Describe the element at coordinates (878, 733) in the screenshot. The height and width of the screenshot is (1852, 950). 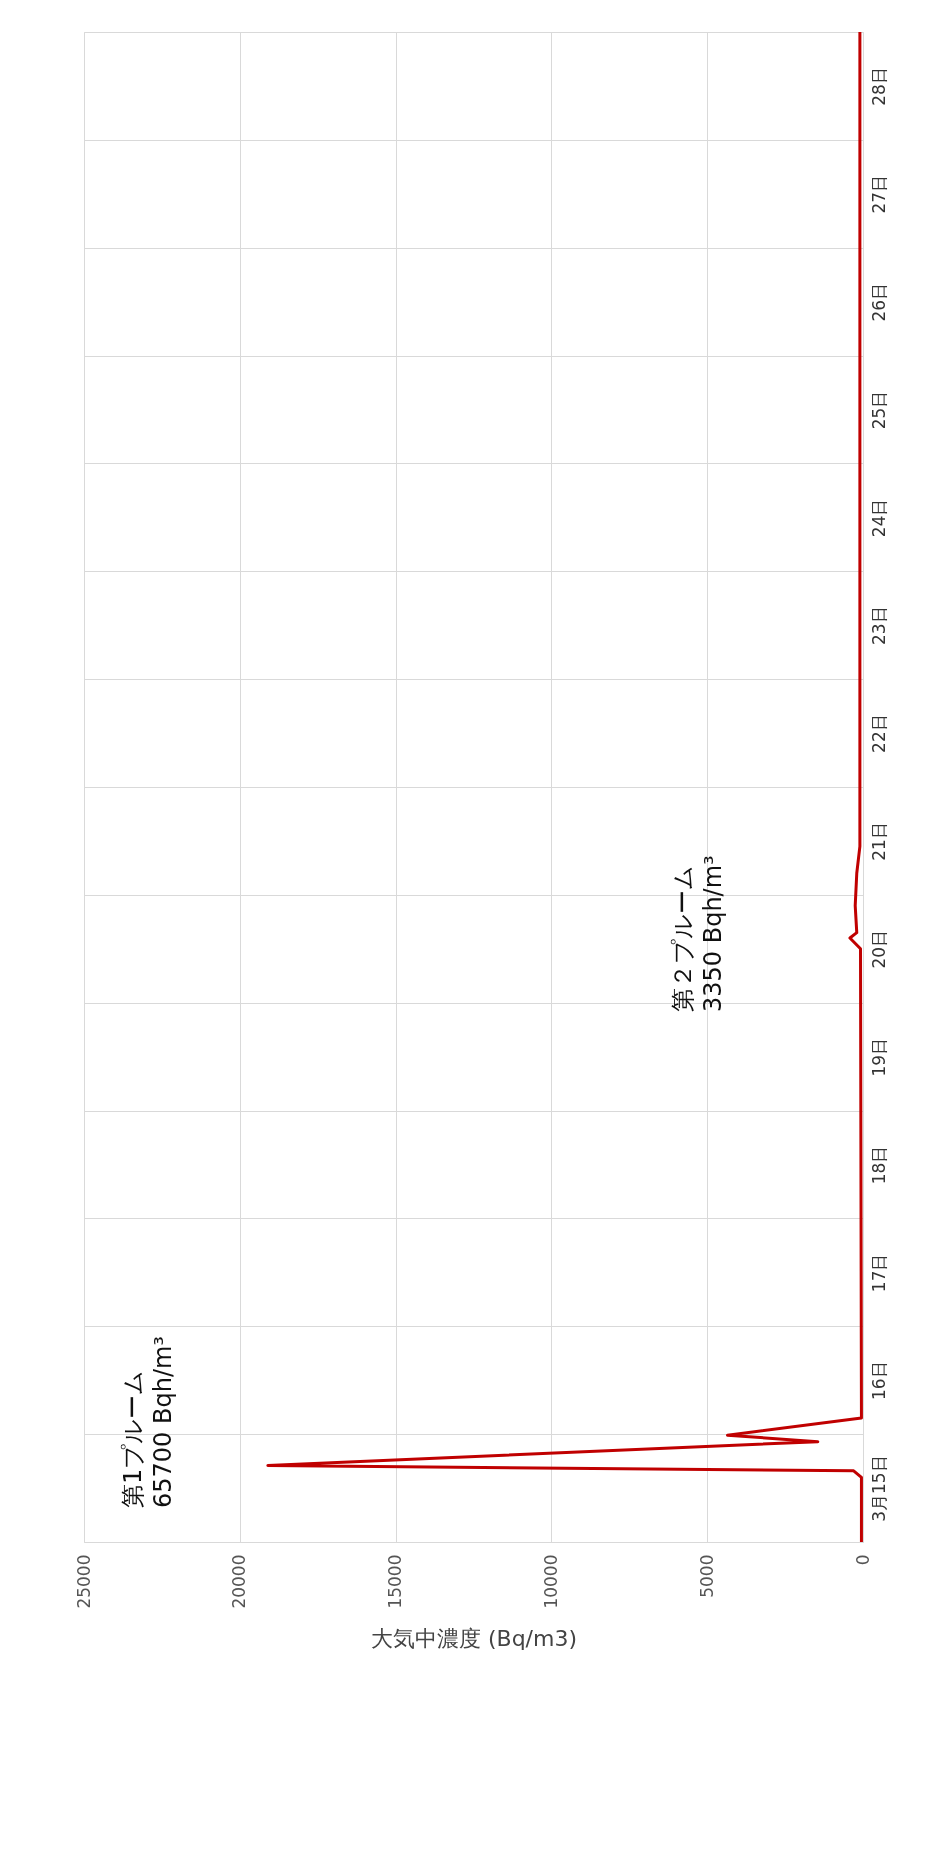
I see `y-tick-label: 22日` at that location.